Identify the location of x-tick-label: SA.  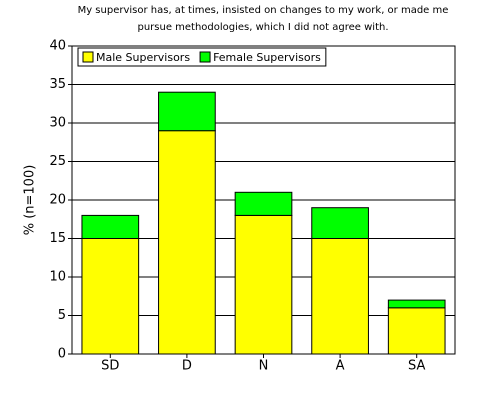
(416, 366).